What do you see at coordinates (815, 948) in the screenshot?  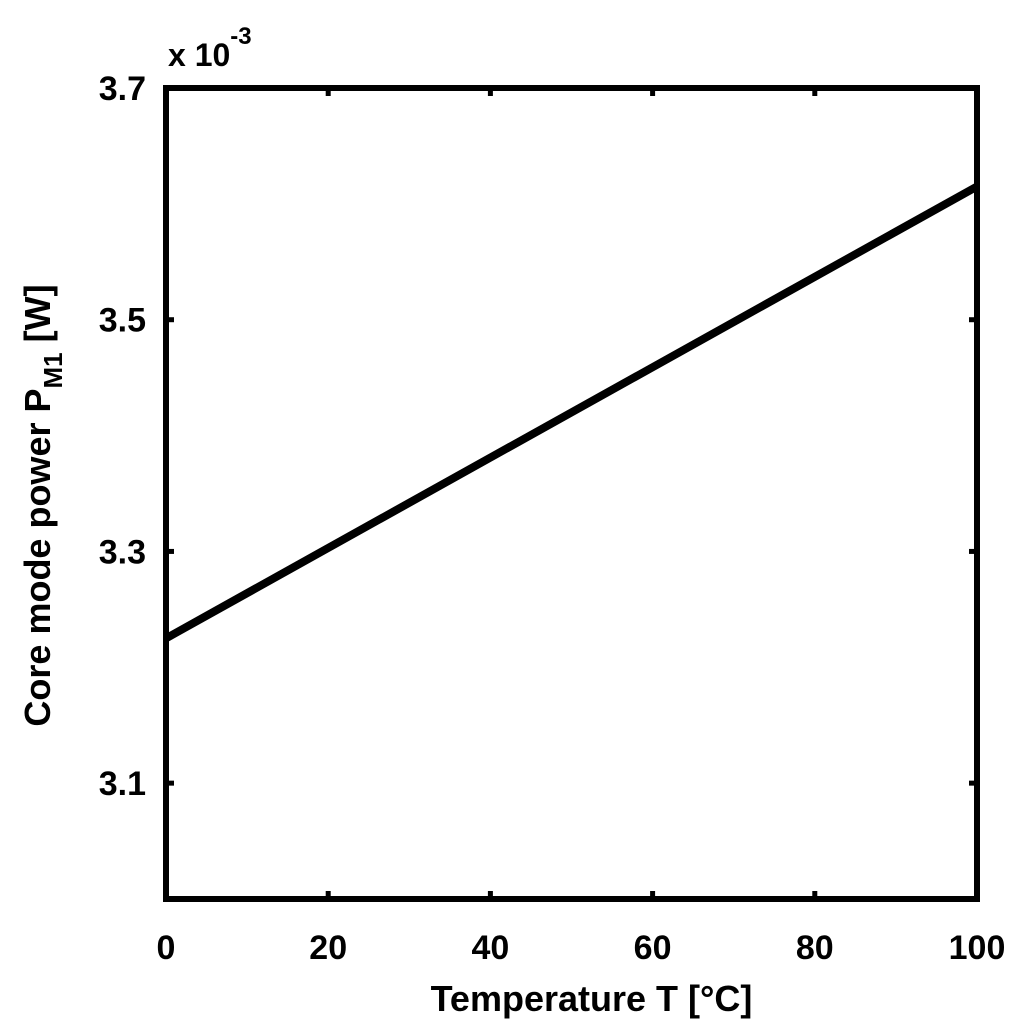 I see `x-tick-label: 80` at bounding box center [815, 948].